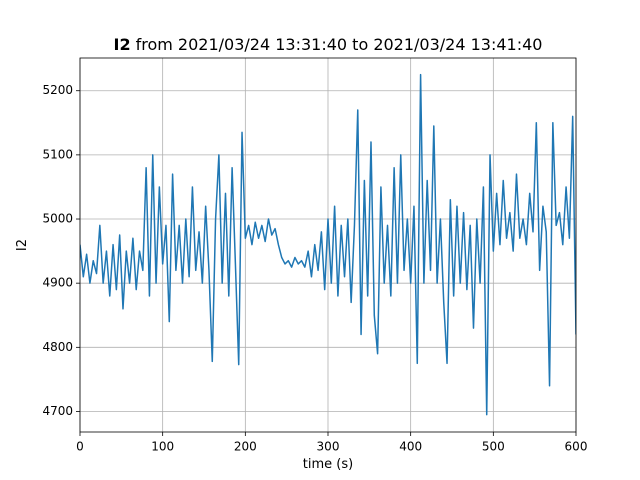 This screenshot has height=480, width=640. Describe the element at coordinates (328, 464) in the screenshot. I see `x-axis-label: time (s)` at that location.